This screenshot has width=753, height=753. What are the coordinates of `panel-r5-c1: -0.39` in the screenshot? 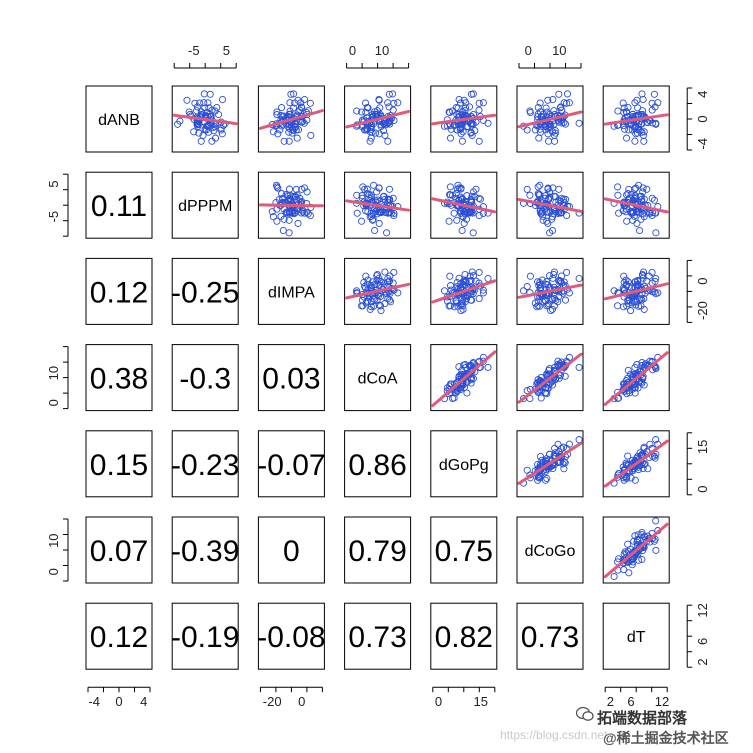 It's located at (205, 550).